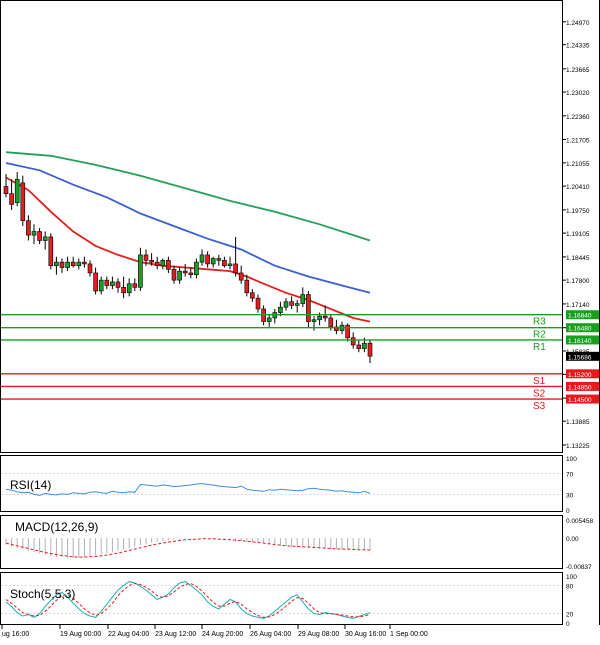 This screenshot has width=600, height=645. Describe the element at coordinates (270, 634) in the screenshot. I see `time-tick-label: 26 Aug 04:00` at that location.